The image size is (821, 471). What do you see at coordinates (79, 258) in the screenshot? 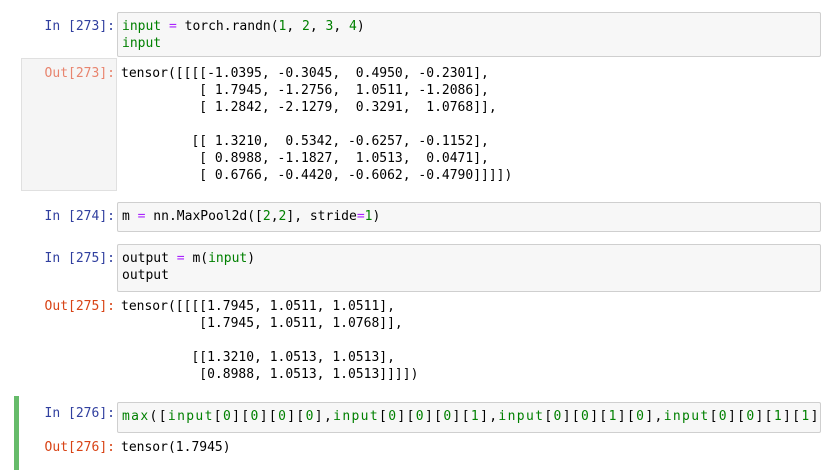
I see `input-prompt: In [275]:` at bounding box center [79, 258].